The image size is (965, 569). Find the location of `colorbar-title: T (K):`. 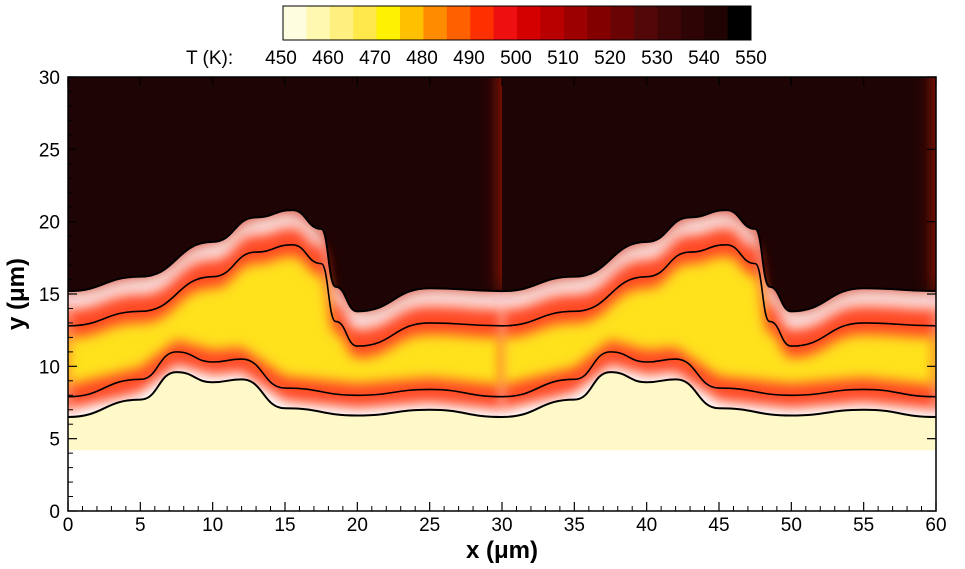

colorbar-title: T (K): is located at coordinates (209, 58).